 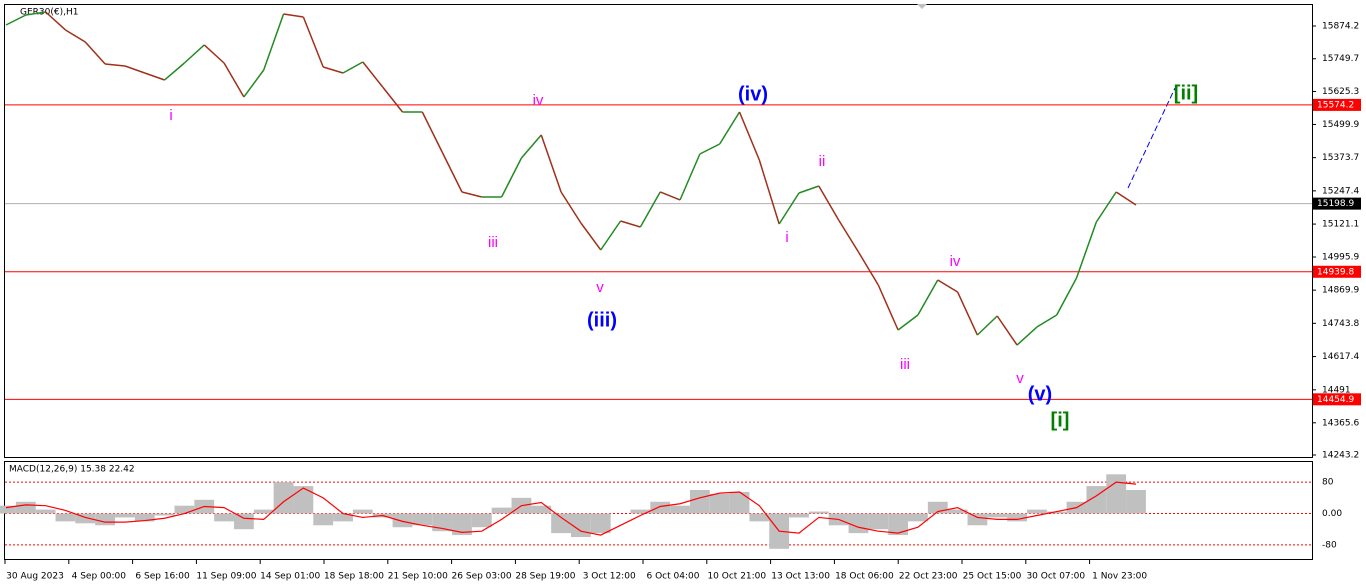 What do you see at coordinates (1340, 423) in the screenshot?
I see `y-tick-label: 14365.6` at bounding box center [1340, 423].